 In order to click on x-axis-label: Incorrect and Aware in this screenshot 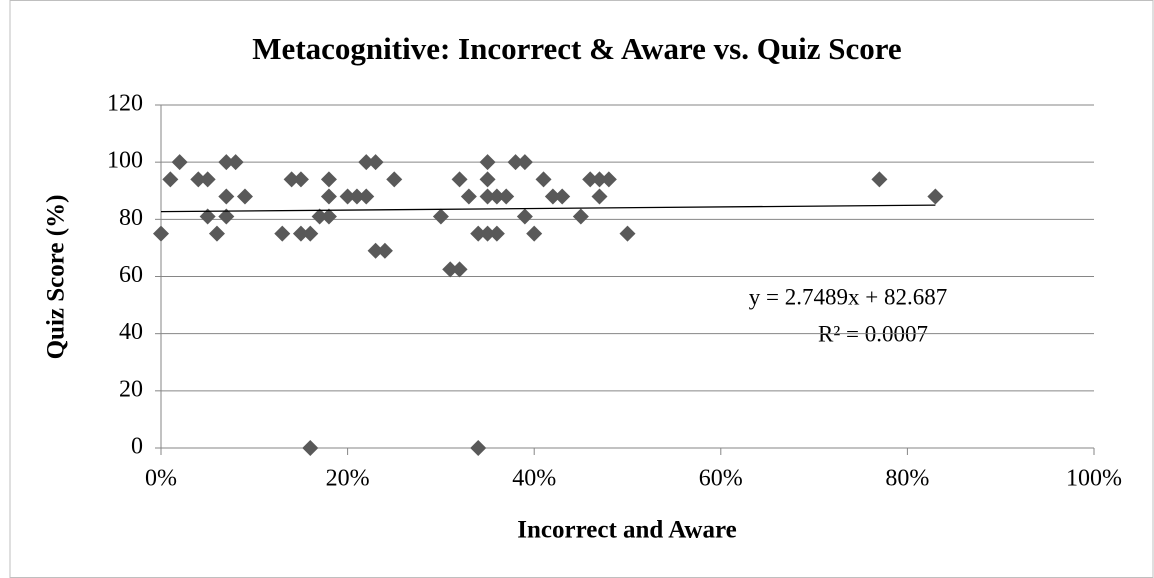, I will do `click(626, 530)`.